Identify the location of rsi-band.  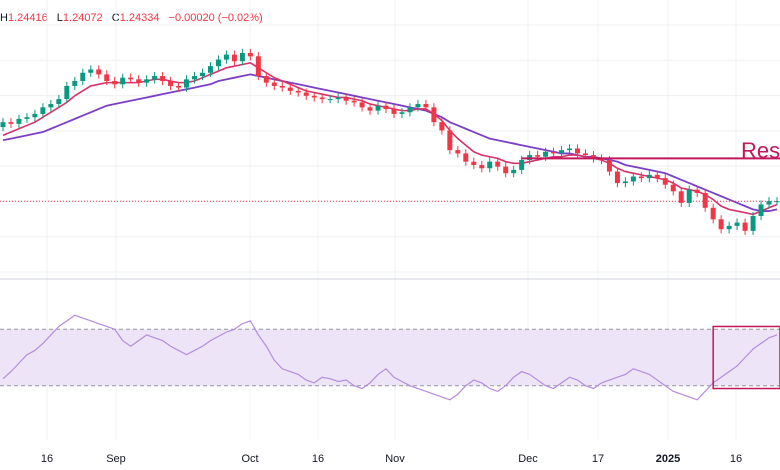
(390, 357).